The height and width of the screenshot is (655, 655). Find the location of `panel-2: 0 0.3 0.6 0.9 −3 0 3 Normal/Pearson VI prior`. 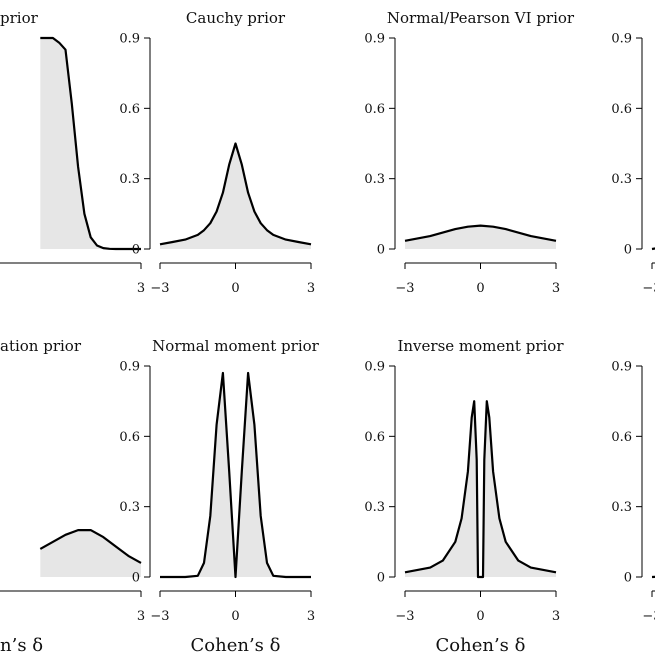

panel-2: 0 0.3 0.6 0.9 −3 0 3 Normal/Pearson VI prior is located at coordinates (469, 152).